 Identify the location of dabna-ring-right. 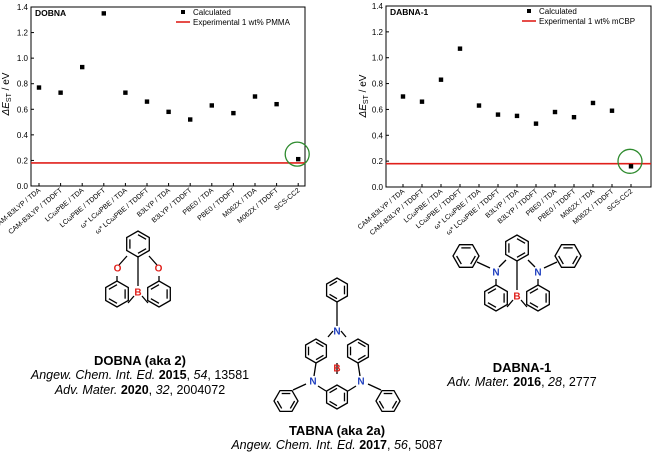
(538, 298).